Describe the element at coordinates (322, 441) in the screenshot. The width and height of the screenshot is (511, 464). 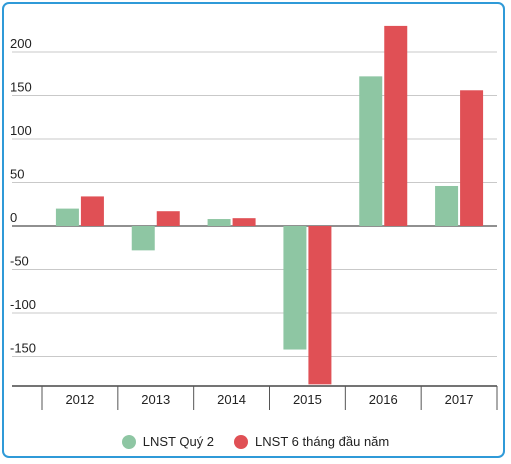
I see `legend-label-h1: LNST 6 tháng đầu năm` at that location.